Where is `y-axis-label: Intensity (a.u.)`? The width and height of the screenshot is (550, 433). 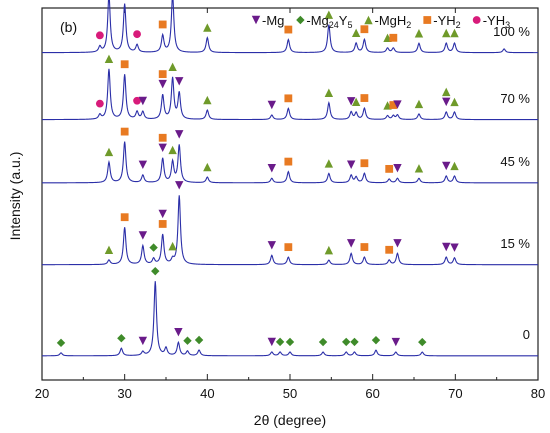
y-axis-label: Intensity (a.u.) is located at coordinates (15, 196).